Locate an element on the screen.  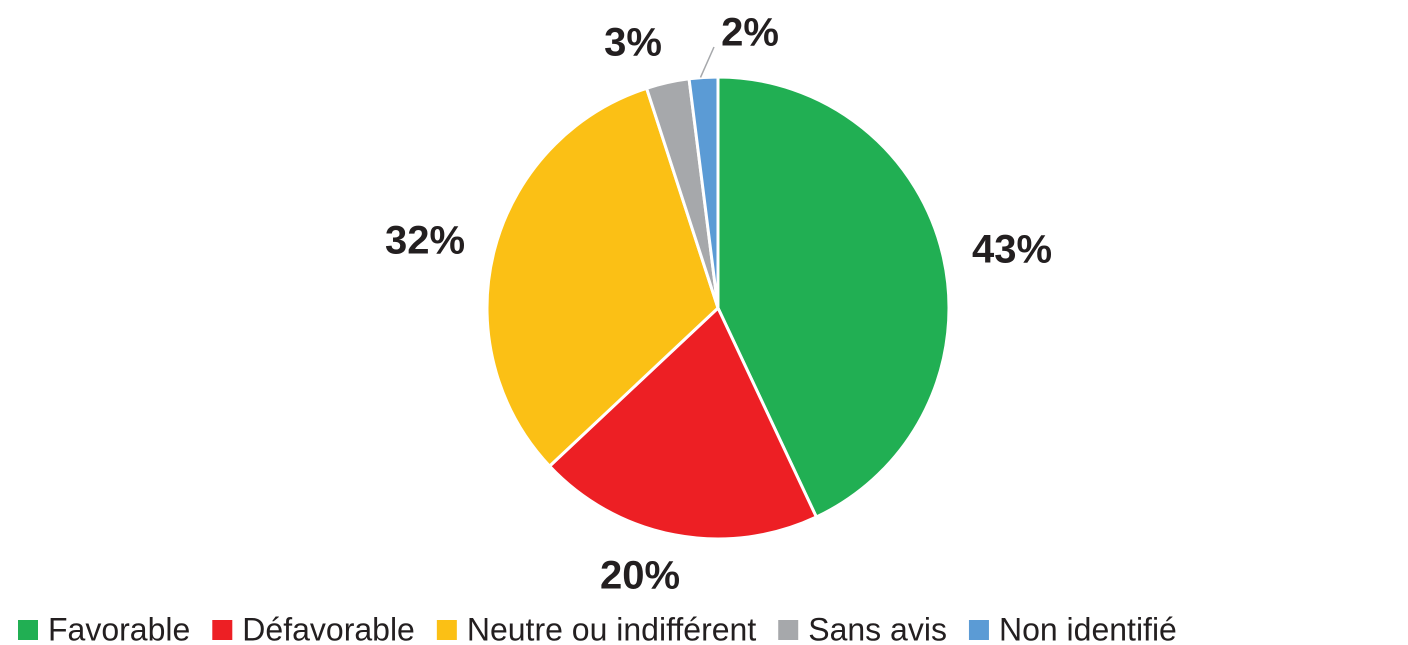
legend-label: Défavorable is located at coordinates (328, 628).